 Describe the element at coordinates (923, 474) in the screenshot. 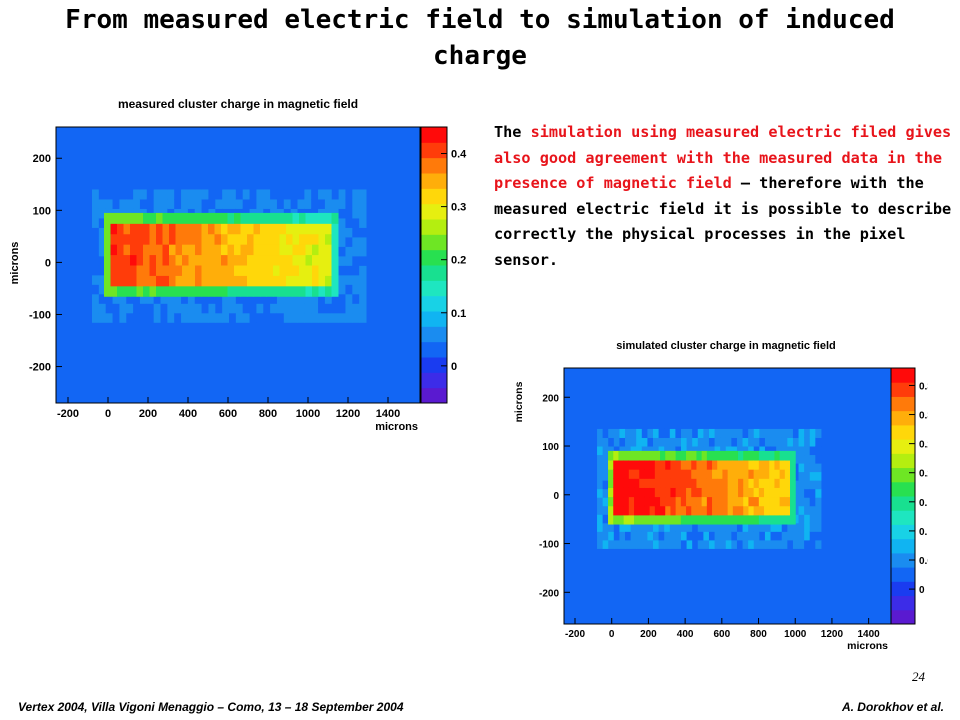

I see `colorbar-tick-label: 0.2` at that location.